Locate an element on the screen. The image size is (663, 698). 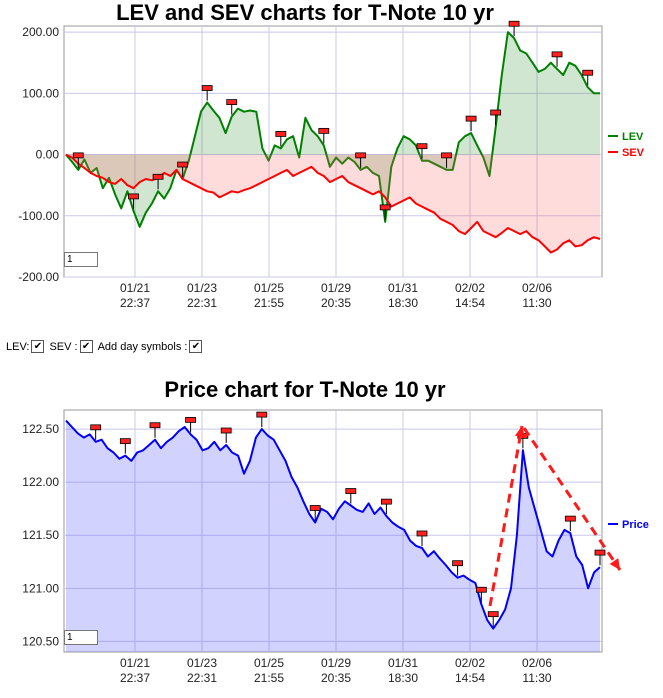
series-area-sev is located at coordinates (333, 203).